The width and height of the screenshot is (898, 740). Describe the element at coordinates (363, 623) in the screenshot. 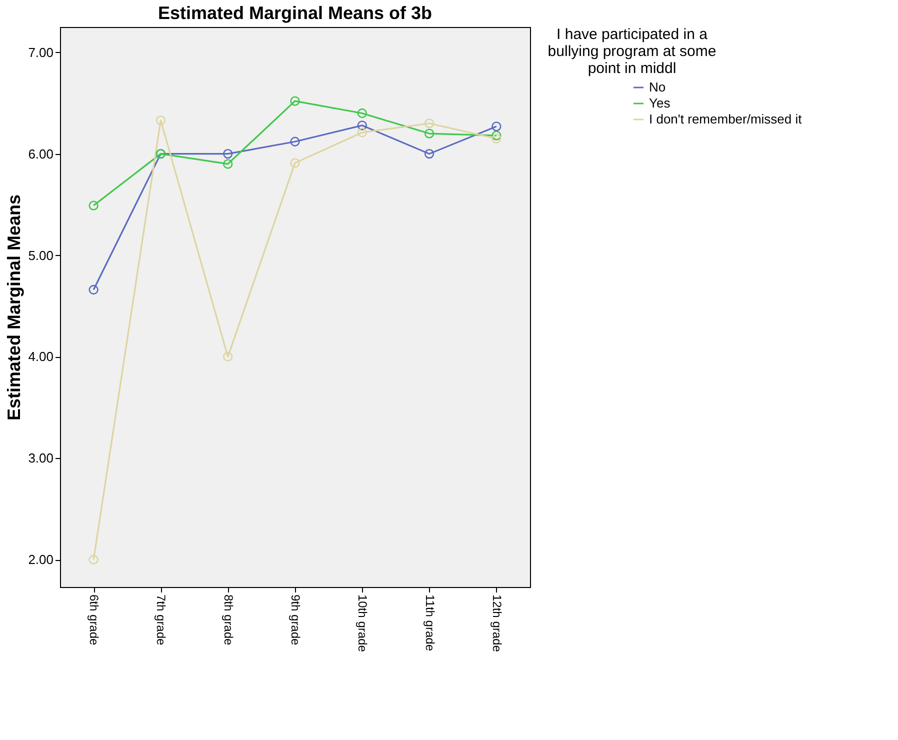

I see `x-tick-label: 10th grade` at that location.